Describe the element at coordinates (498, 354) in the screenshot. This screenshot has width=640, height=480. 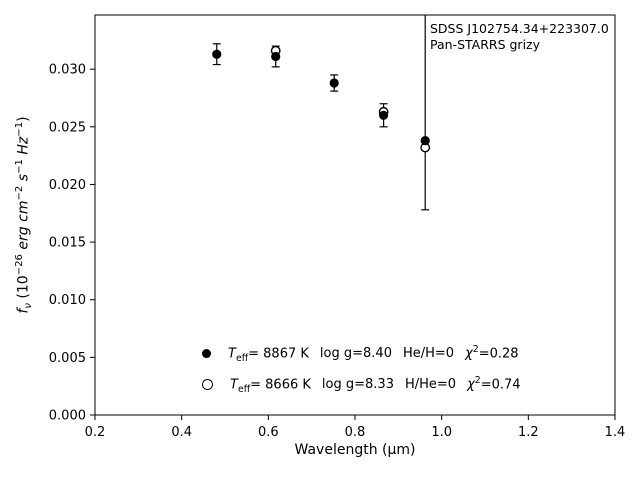
I see `chi-value: =0.28` at that location.